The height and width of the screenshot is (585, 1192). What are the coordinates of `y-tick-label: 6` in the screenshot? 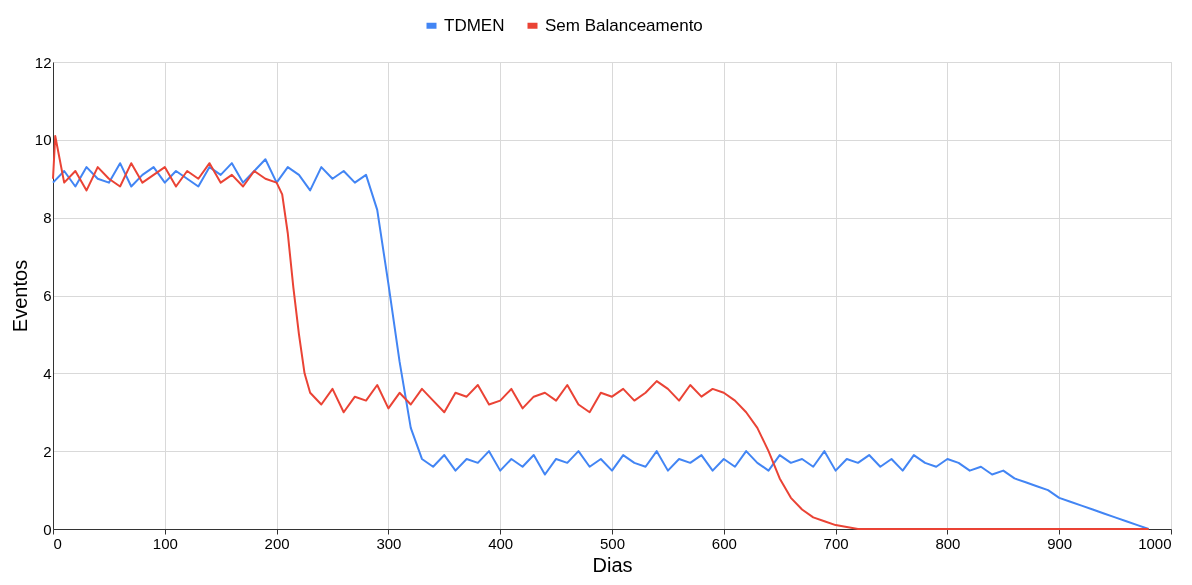 It's located at (47, 295).